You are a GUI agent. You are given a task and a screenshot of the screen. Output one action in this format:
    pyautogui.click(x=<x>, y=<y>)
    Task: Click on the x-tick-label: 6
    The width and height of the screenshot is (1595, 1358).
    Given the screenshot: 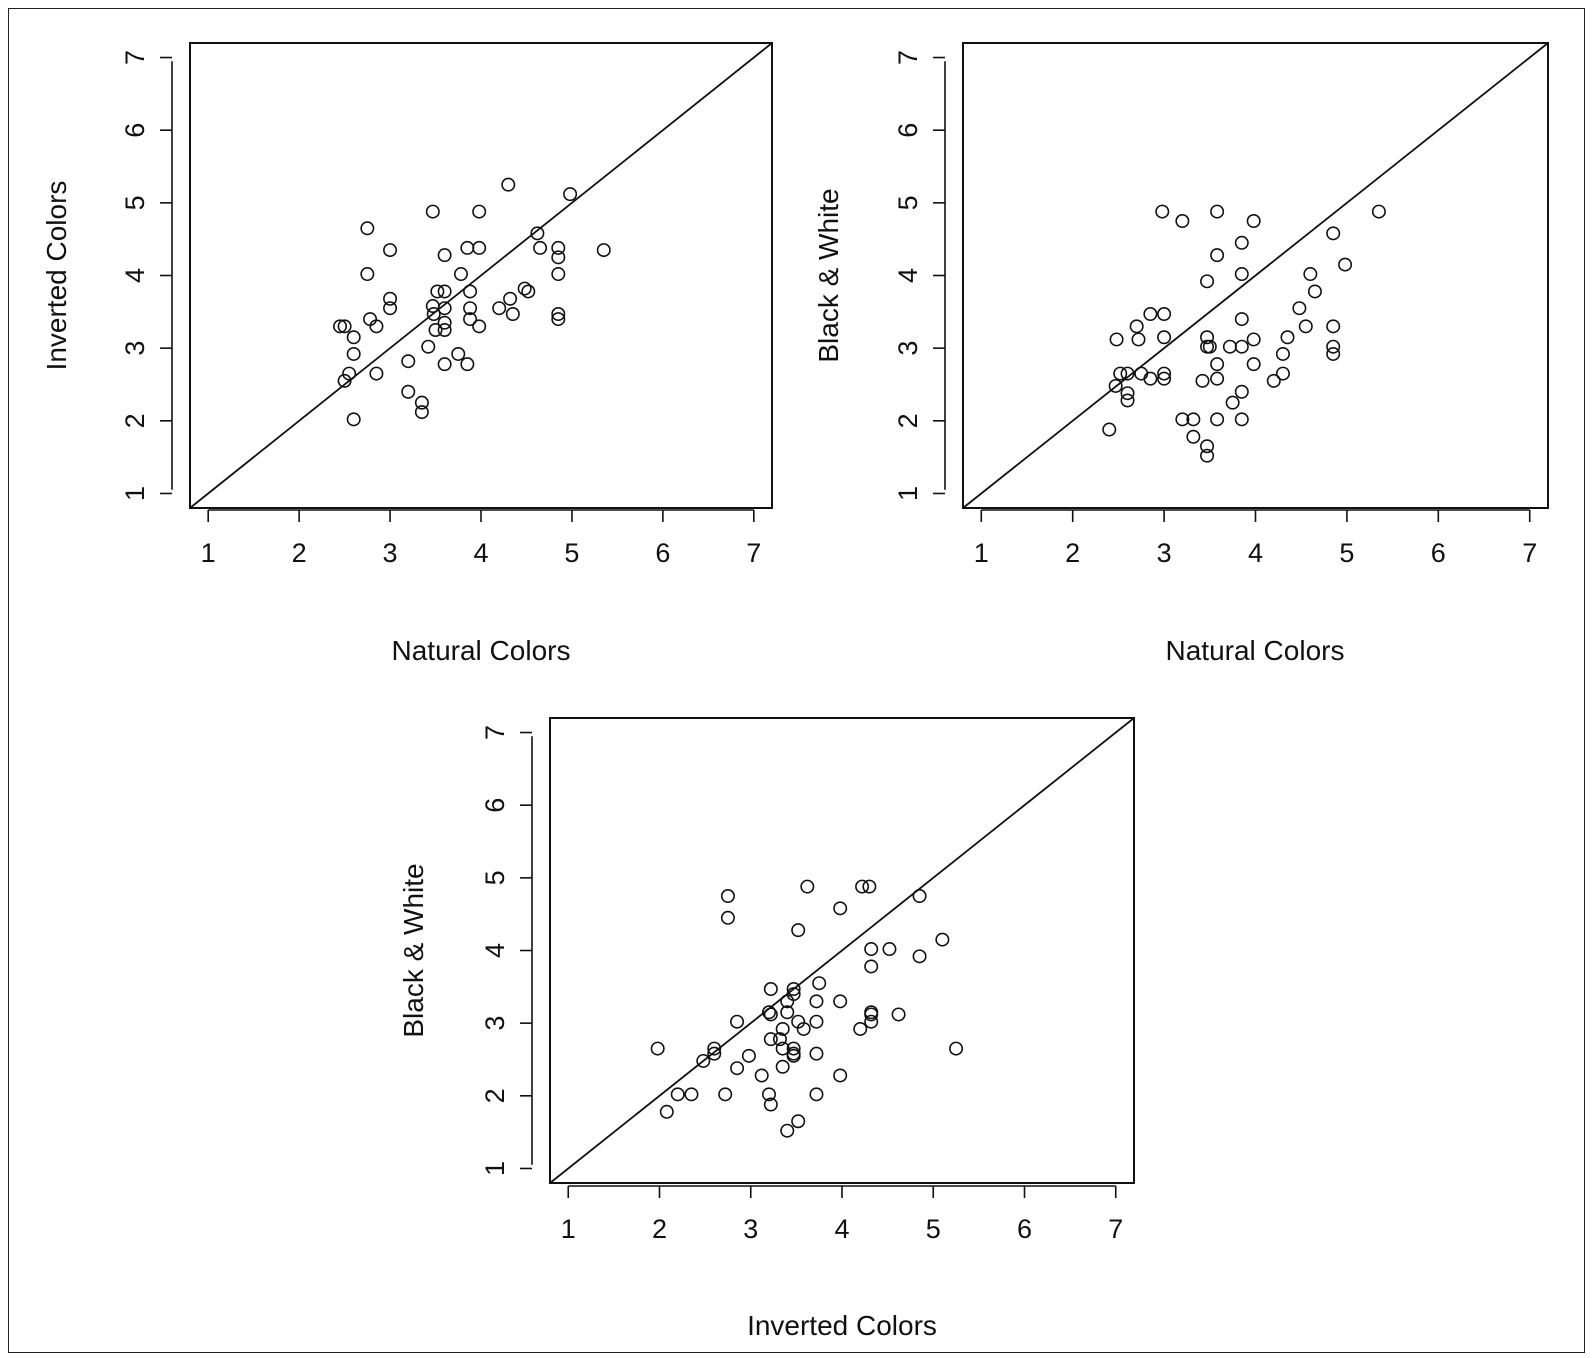 What is the action you would take?
    pyautogui.click(x=662, y=553)
    